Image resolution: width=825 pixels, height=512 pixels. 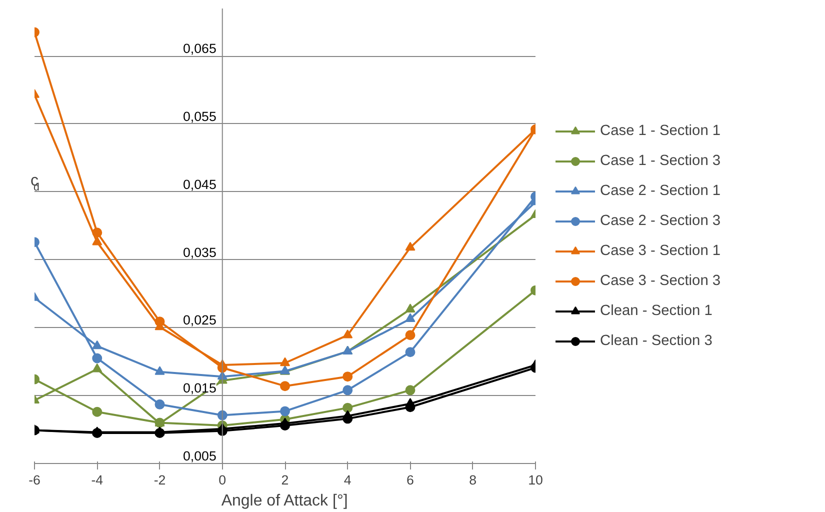 I want to click on x-tick-label: -6, so click(x=34, y=480).